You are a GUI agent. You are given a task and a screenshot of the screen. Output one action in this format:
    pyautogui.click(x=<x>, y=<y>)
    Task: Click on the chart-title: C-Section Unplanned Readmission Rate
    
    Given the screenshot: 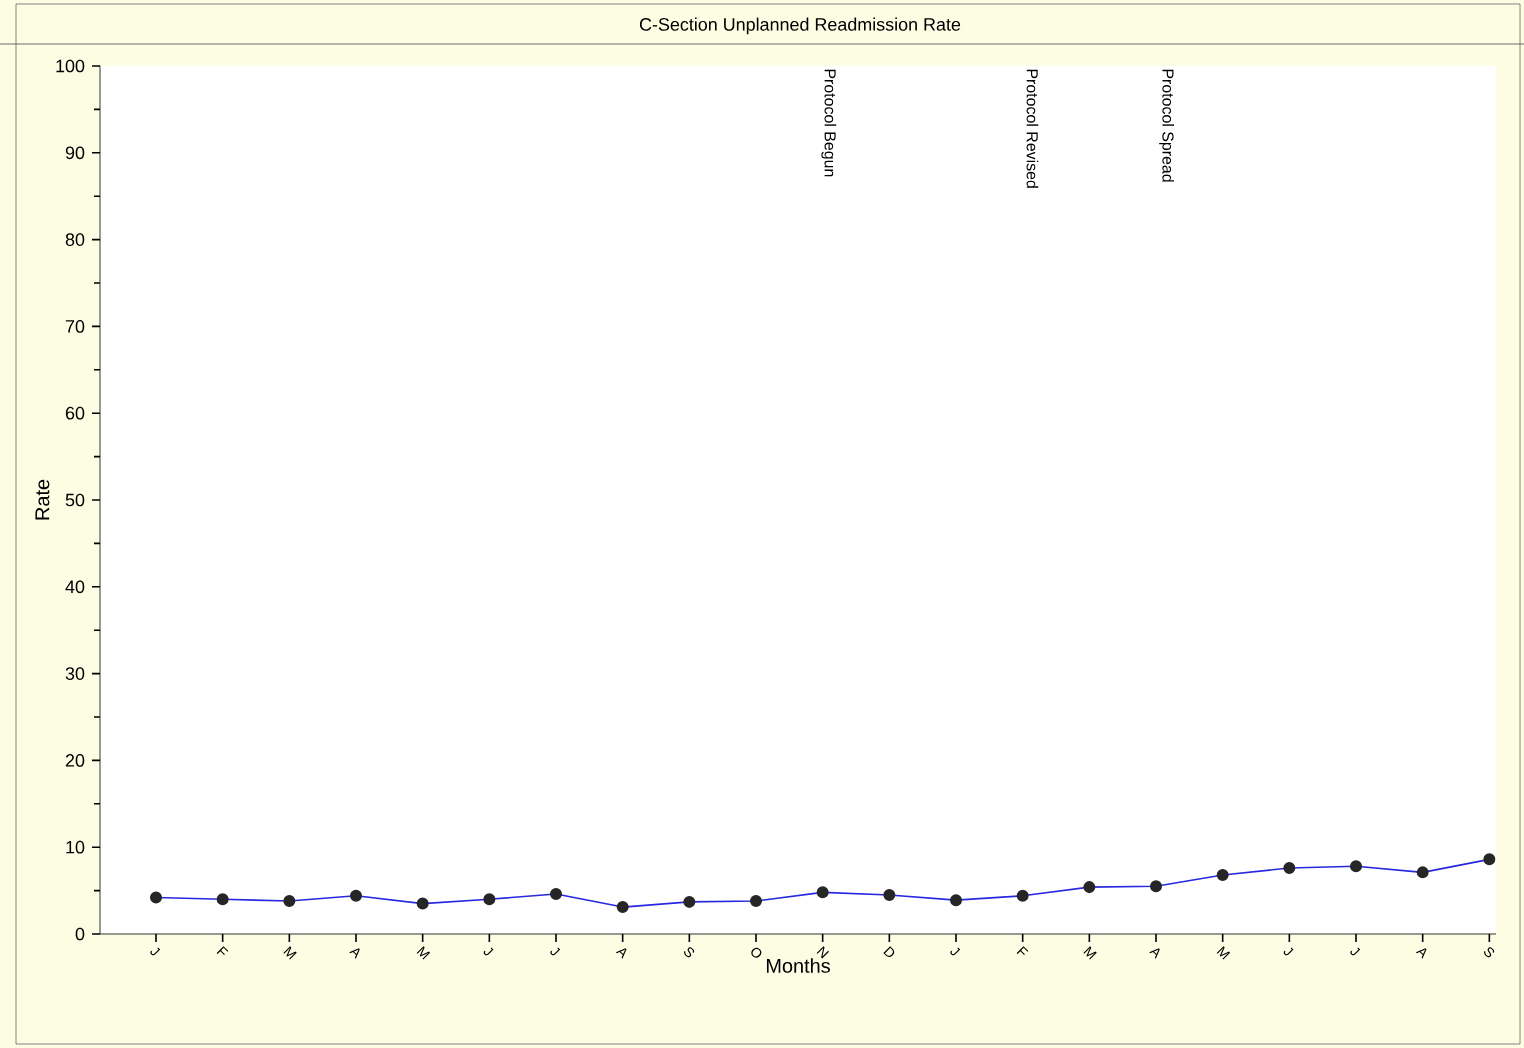 What is the action you would take?
    pyautogui.click(x=800, y=26)
    